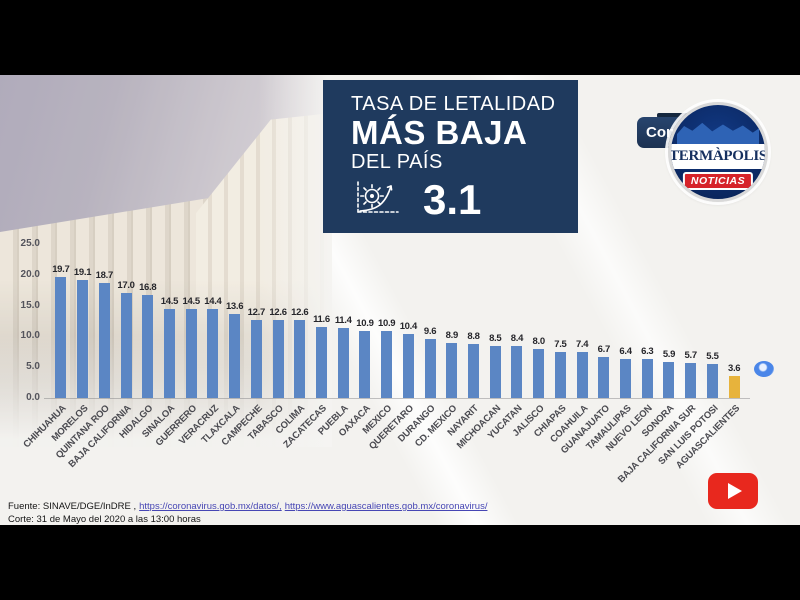  What do you see at coordinates (21, 320) in the screenshot?
I see `chart-yaxis: 25.0 20.0 15.0 10.0 5.0 0.0` at bounding box center [21, 320].